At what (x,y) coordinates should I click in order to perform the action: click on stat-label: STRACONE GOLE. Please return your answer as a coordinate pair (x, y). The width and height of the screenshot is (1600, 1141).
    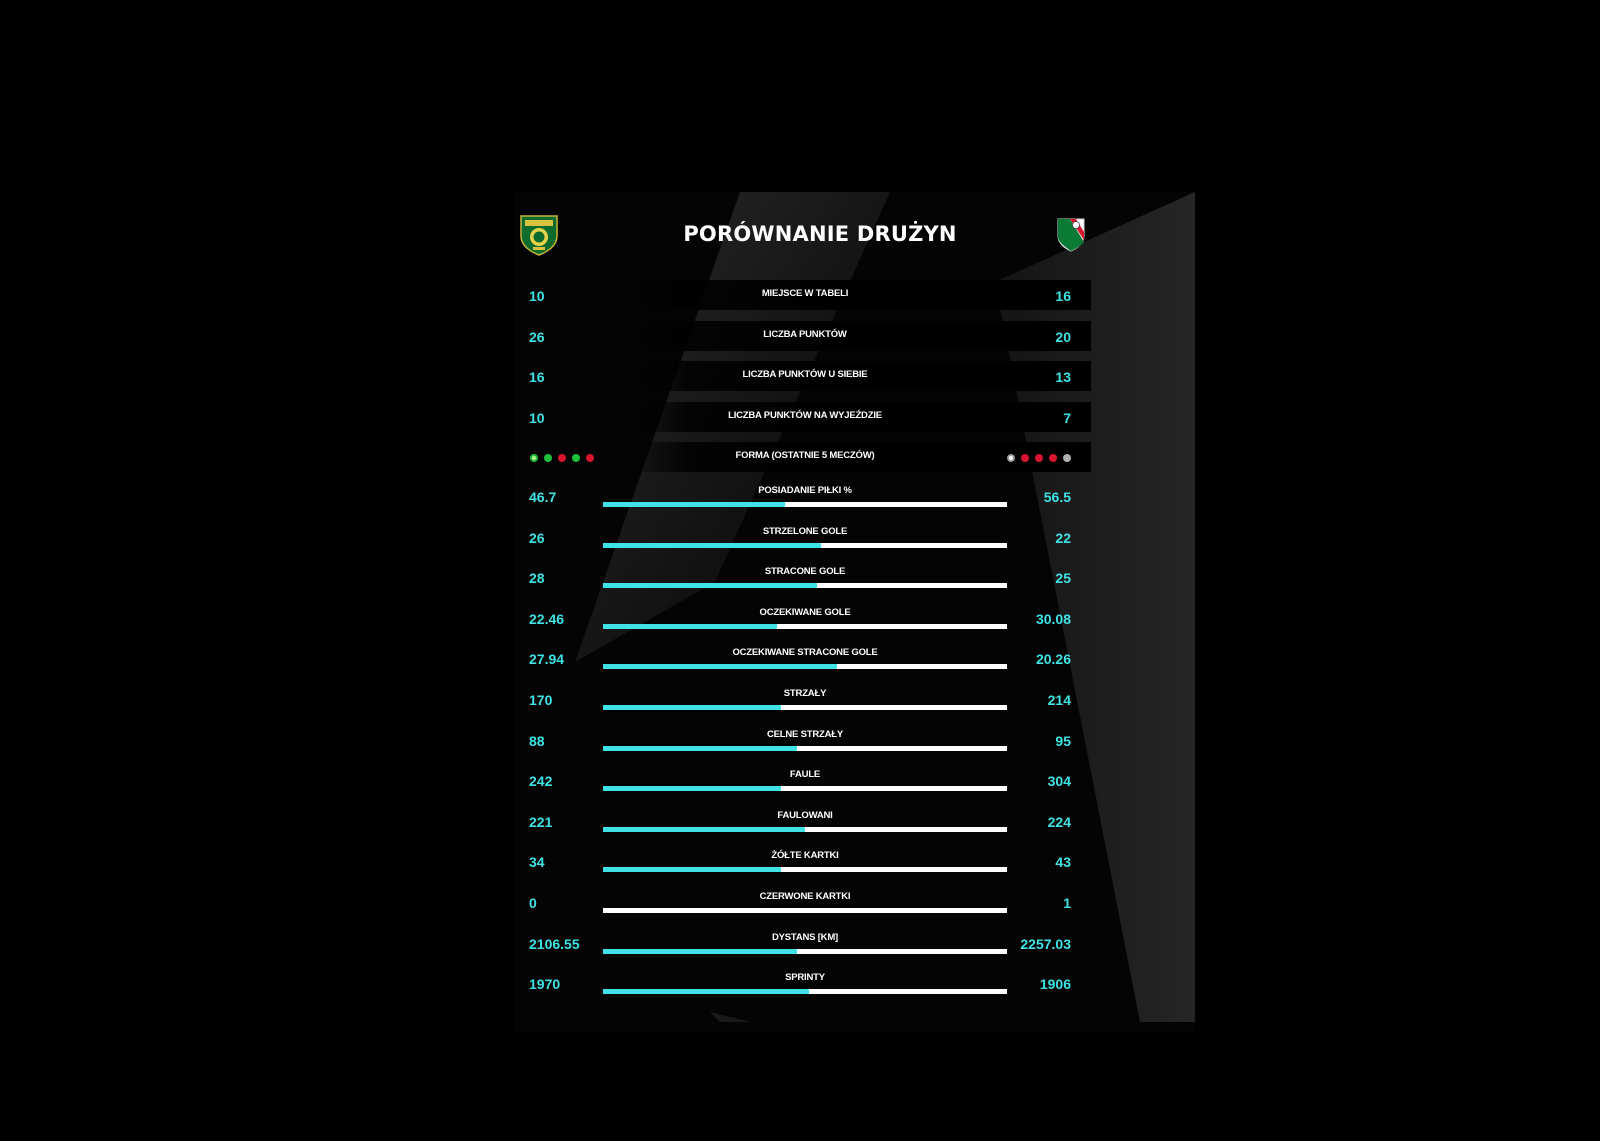
    Looking at the image, I should click on (805, 572).